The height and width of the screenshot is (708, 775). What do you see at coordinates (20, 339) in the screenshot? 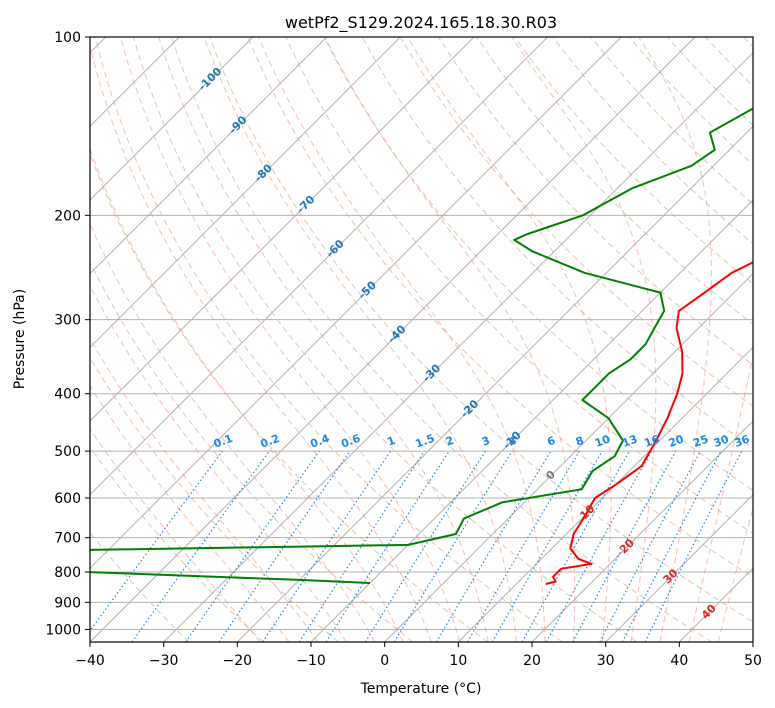
I see `y-axis-label: Pressure (hPa)` at bounding box center [20, 339].